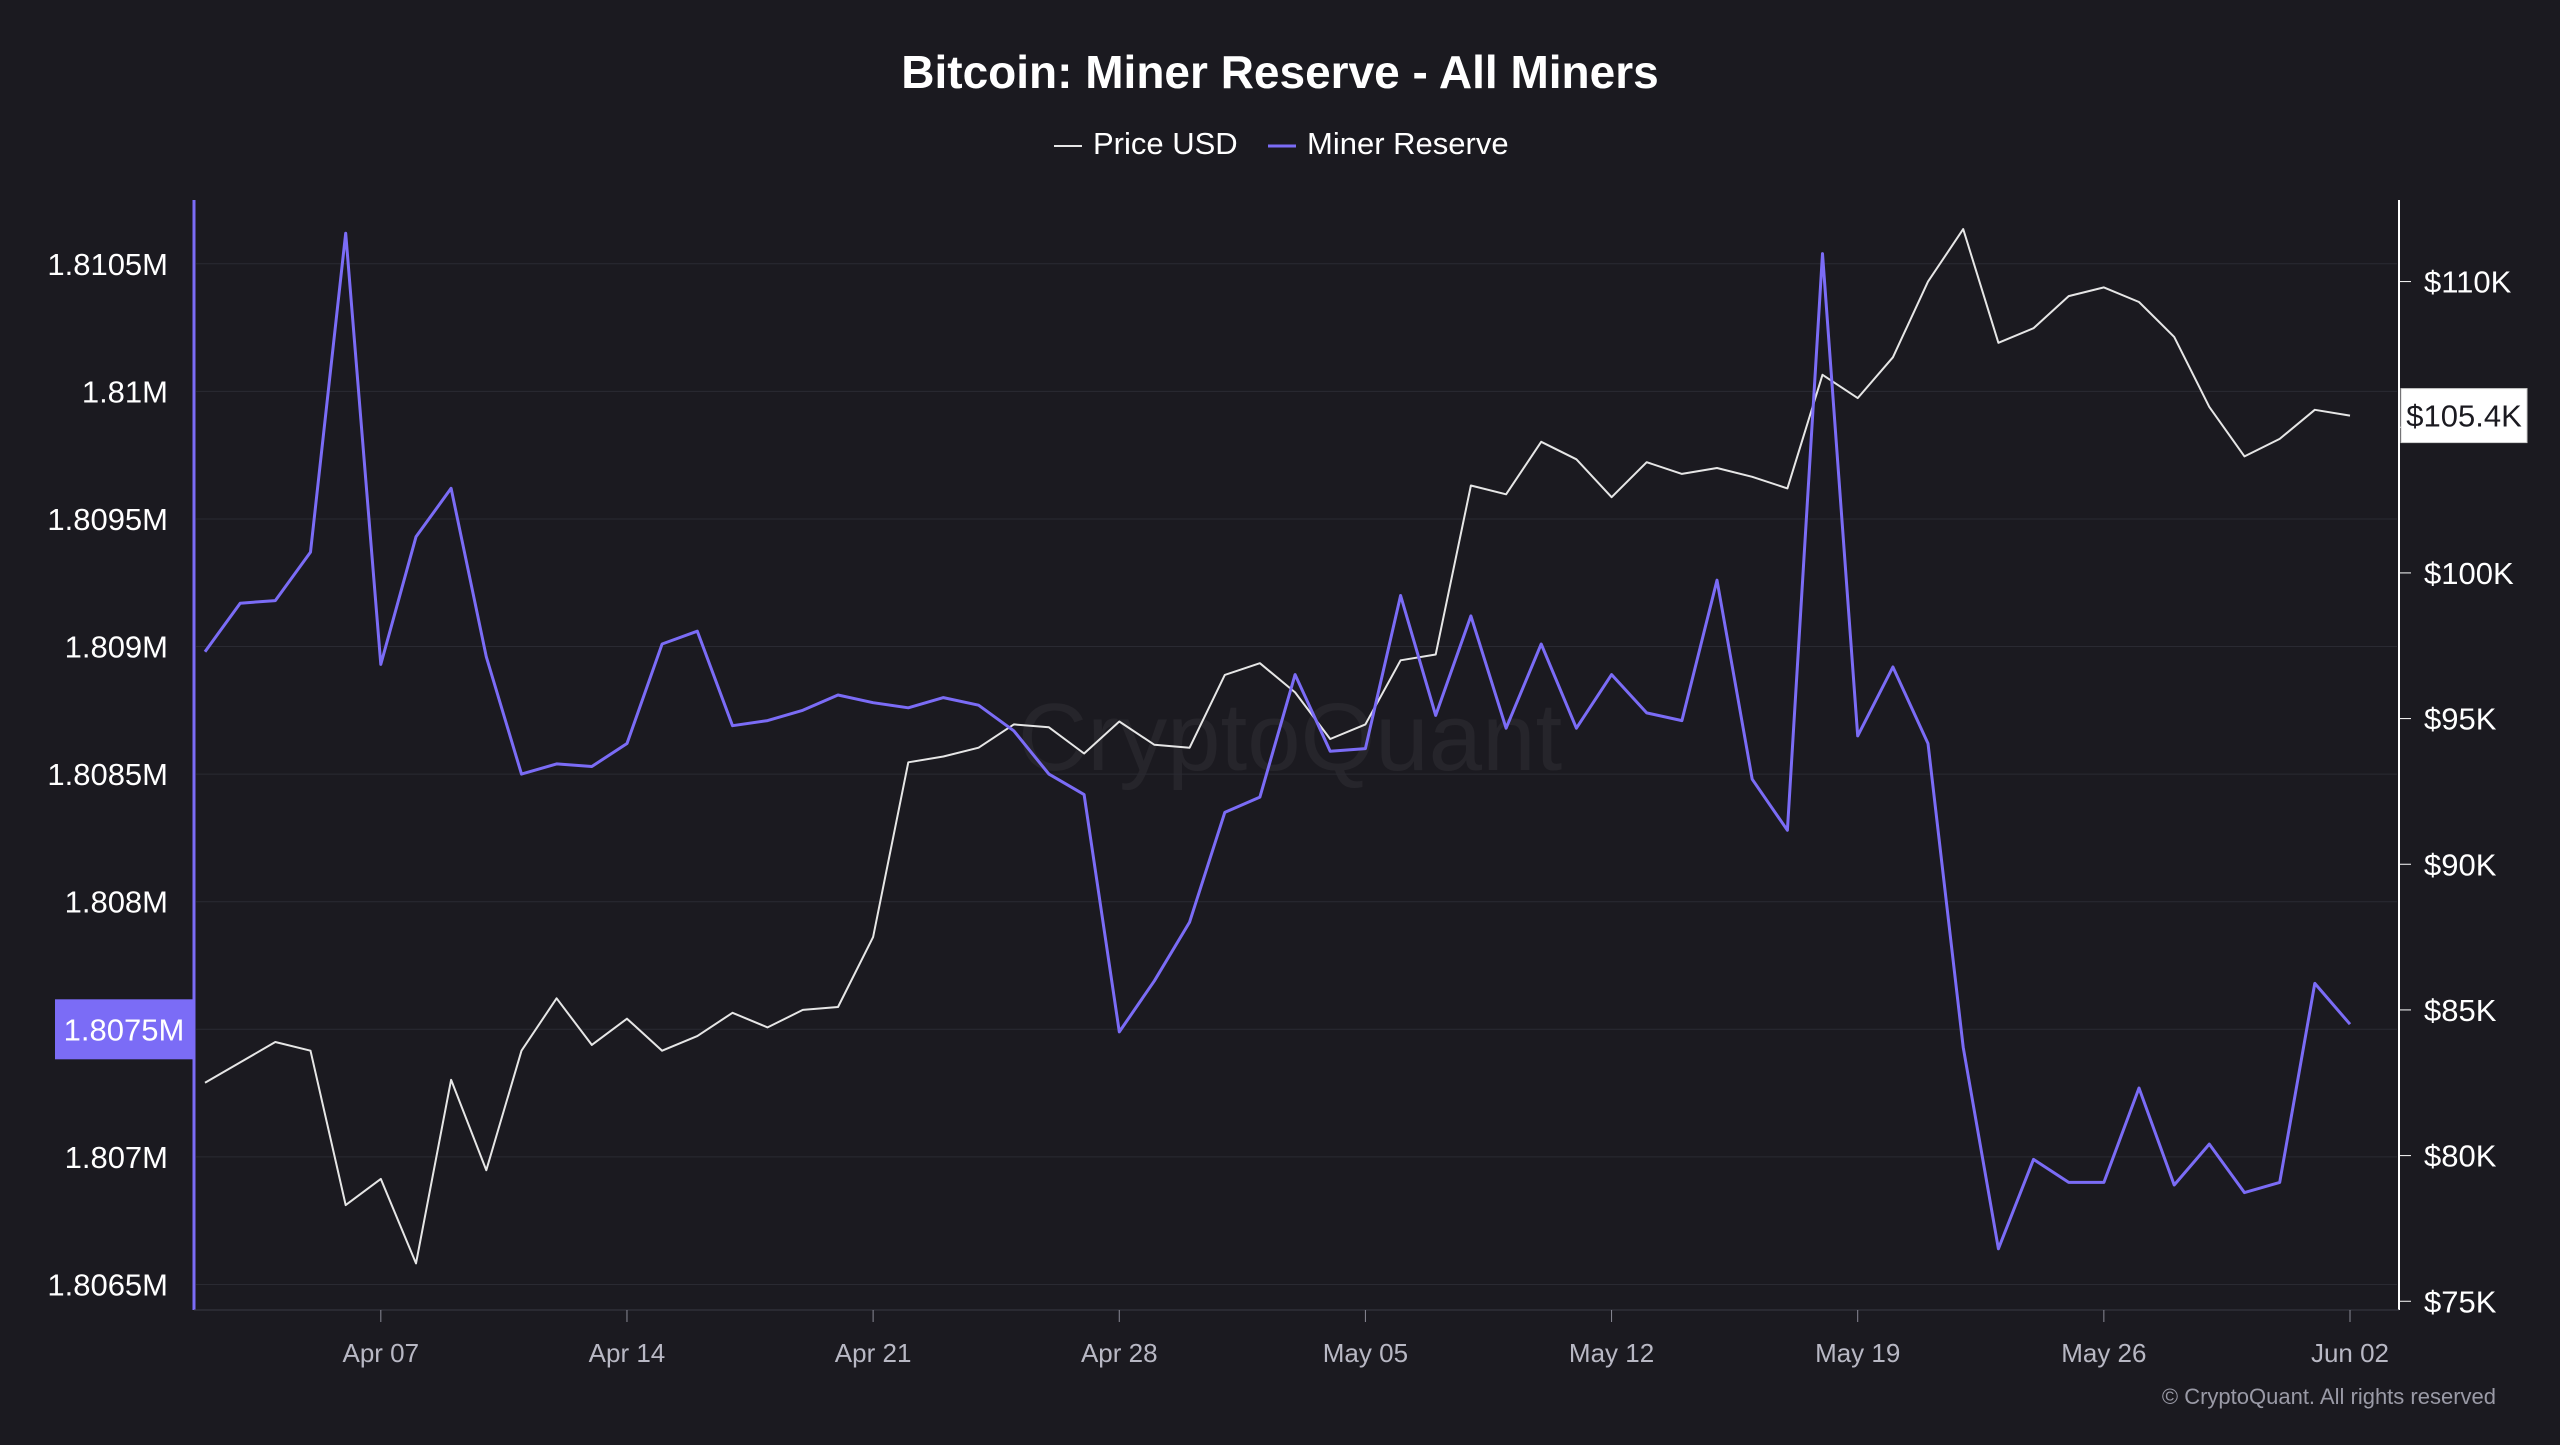 The image size is (2560, 1445). I want to click on x-tick-label: Apr 07, so click(381, 1353).